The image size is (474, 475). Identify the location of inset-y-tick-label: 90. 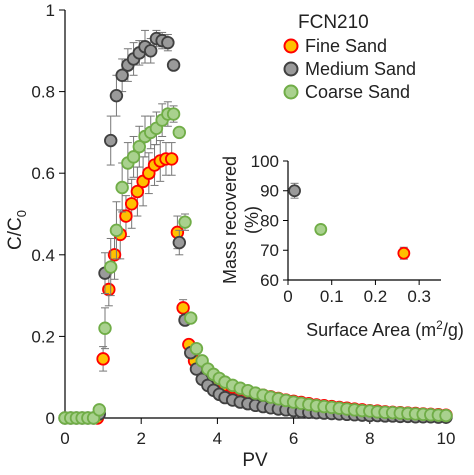
(269, 191).